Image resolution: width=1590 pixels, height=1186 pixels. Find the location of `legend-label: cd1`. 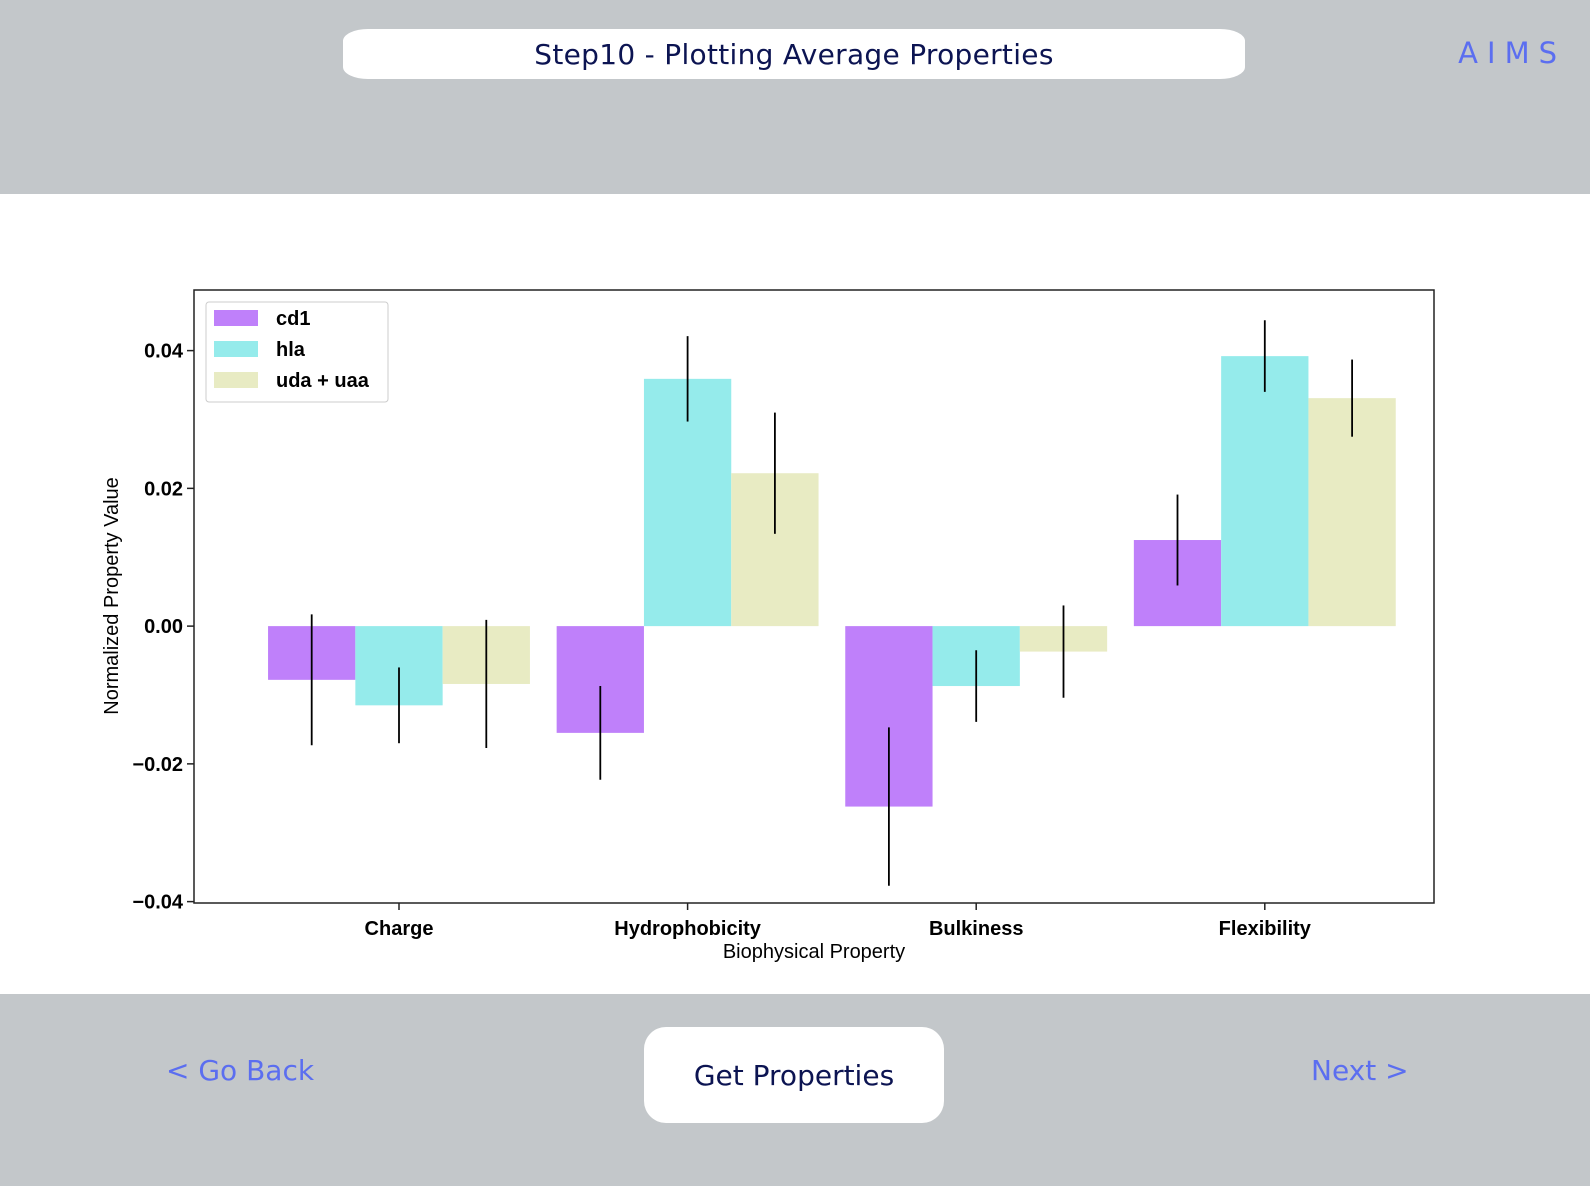

legend-label: cd1 is located at coordinates (293, 319).